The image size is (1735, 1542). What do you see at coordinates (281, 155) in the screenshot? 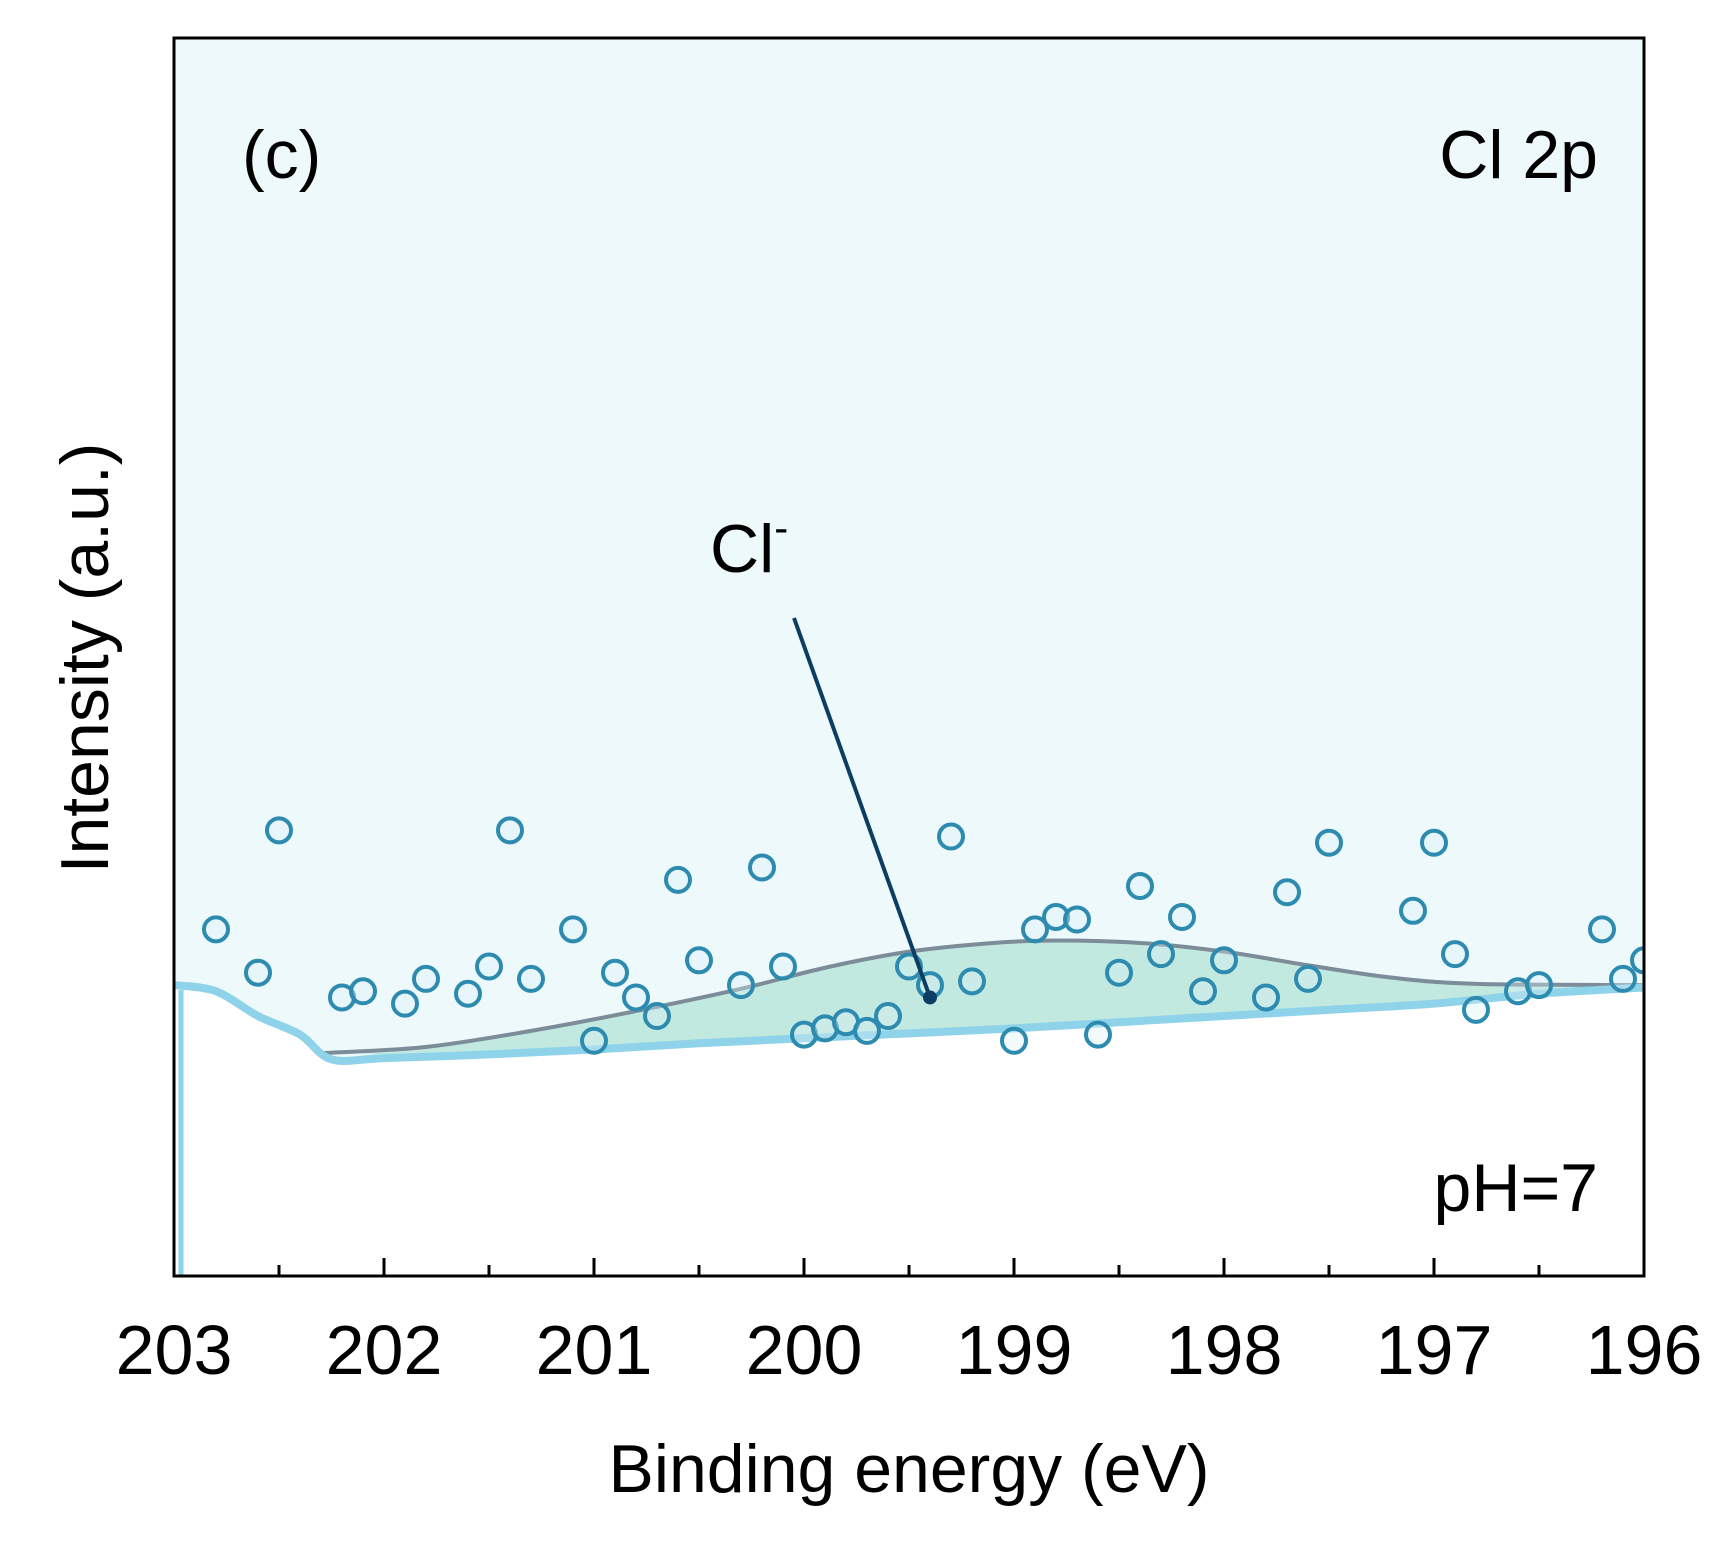
I see `panel-label: (c)` at bounding box center [281, 155].